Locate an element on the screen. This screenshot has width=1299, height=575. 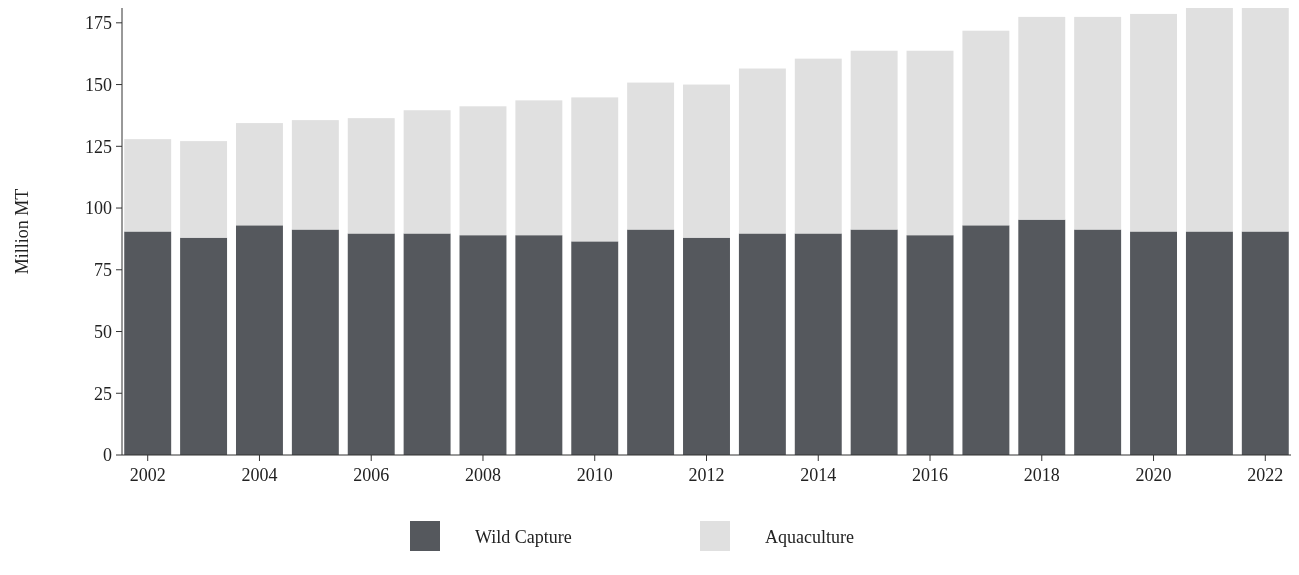
legend-label: Aquaculture is located at coordinates (809, 537).